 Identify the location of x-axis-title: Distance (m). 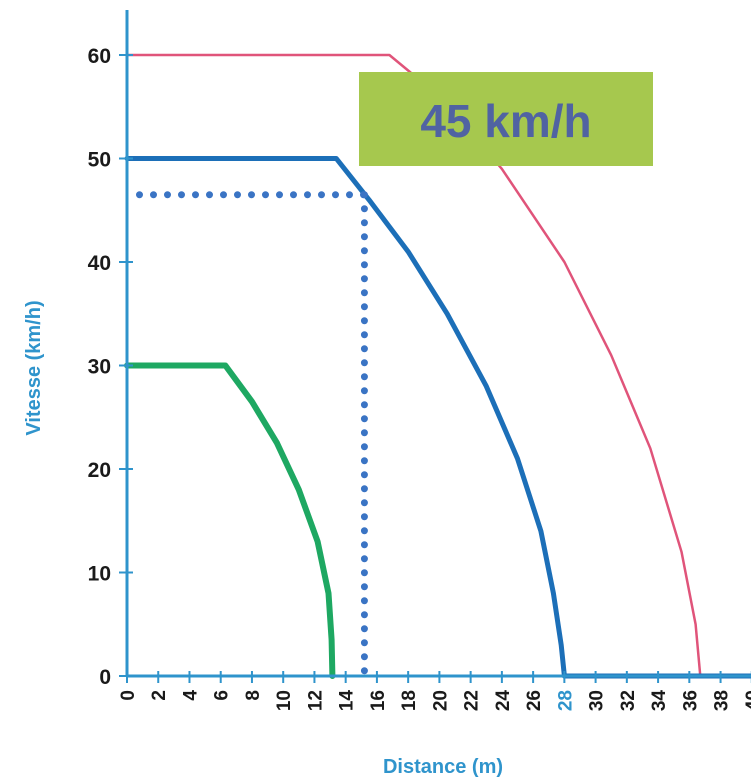
(443, 767).